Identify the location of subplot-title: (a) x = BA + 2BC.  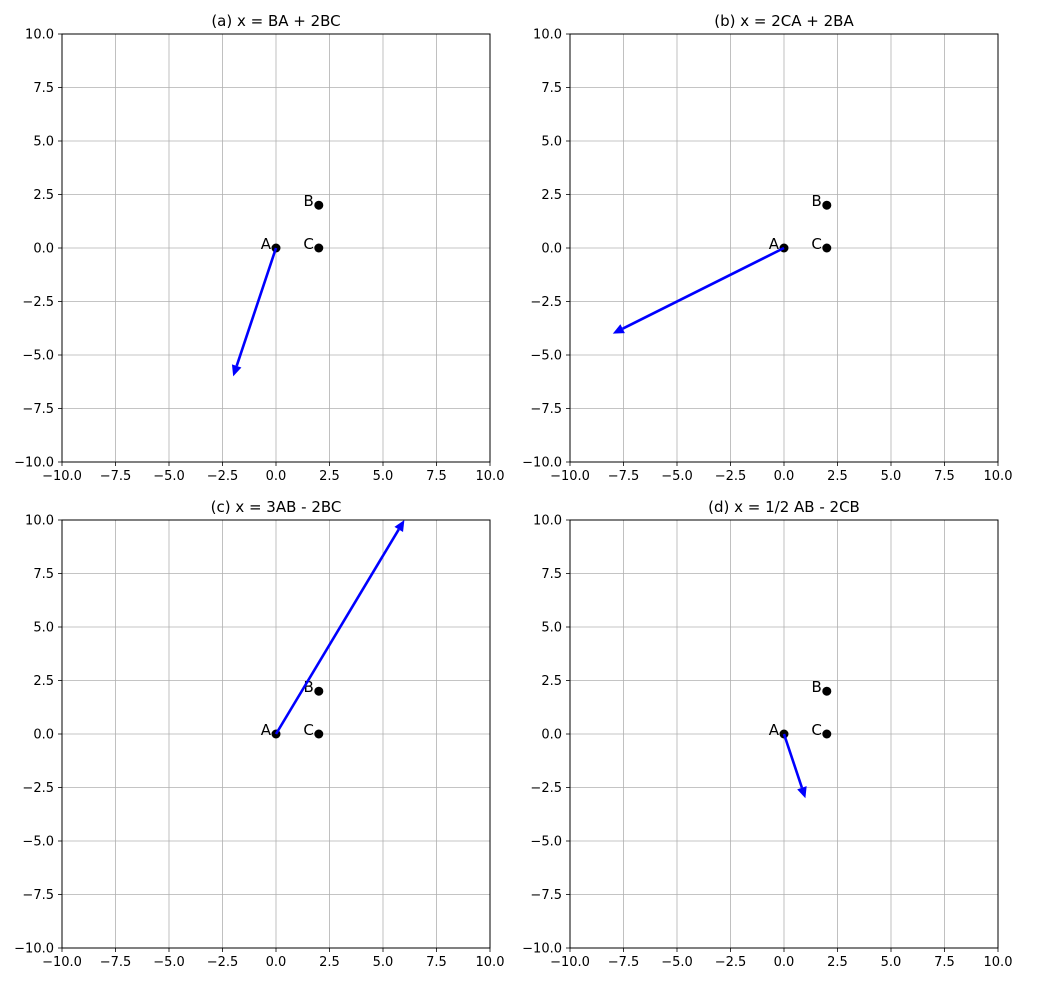
(275, 21).